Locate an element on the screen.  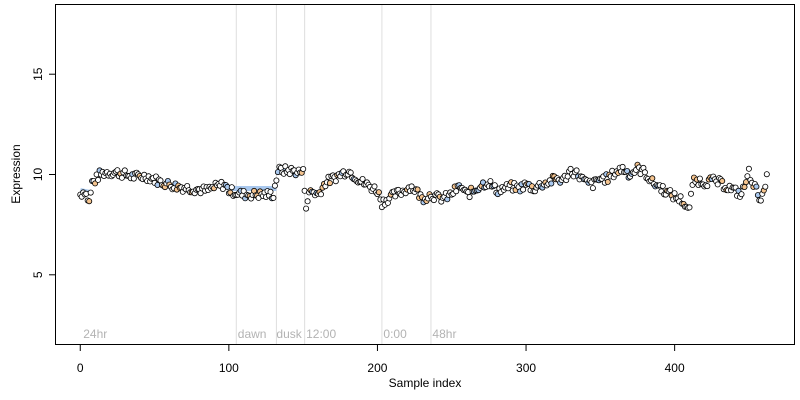
y-axis: 5 10 15 is located at coordinates (43, 172).